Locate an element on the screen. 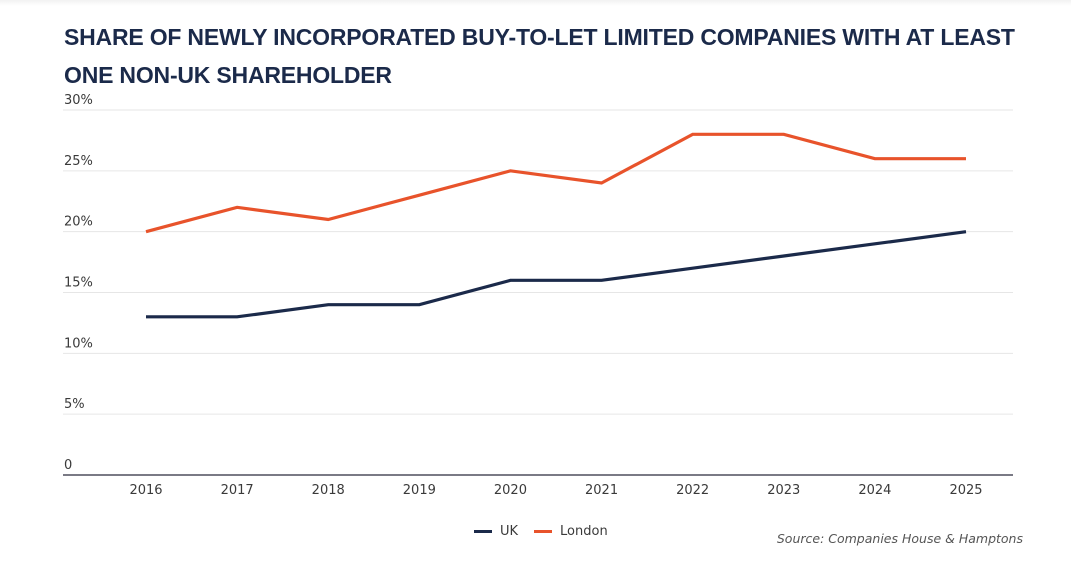 The image size is (1071, 573). y-tick-label: 0 is located at coordinates (68, 465).